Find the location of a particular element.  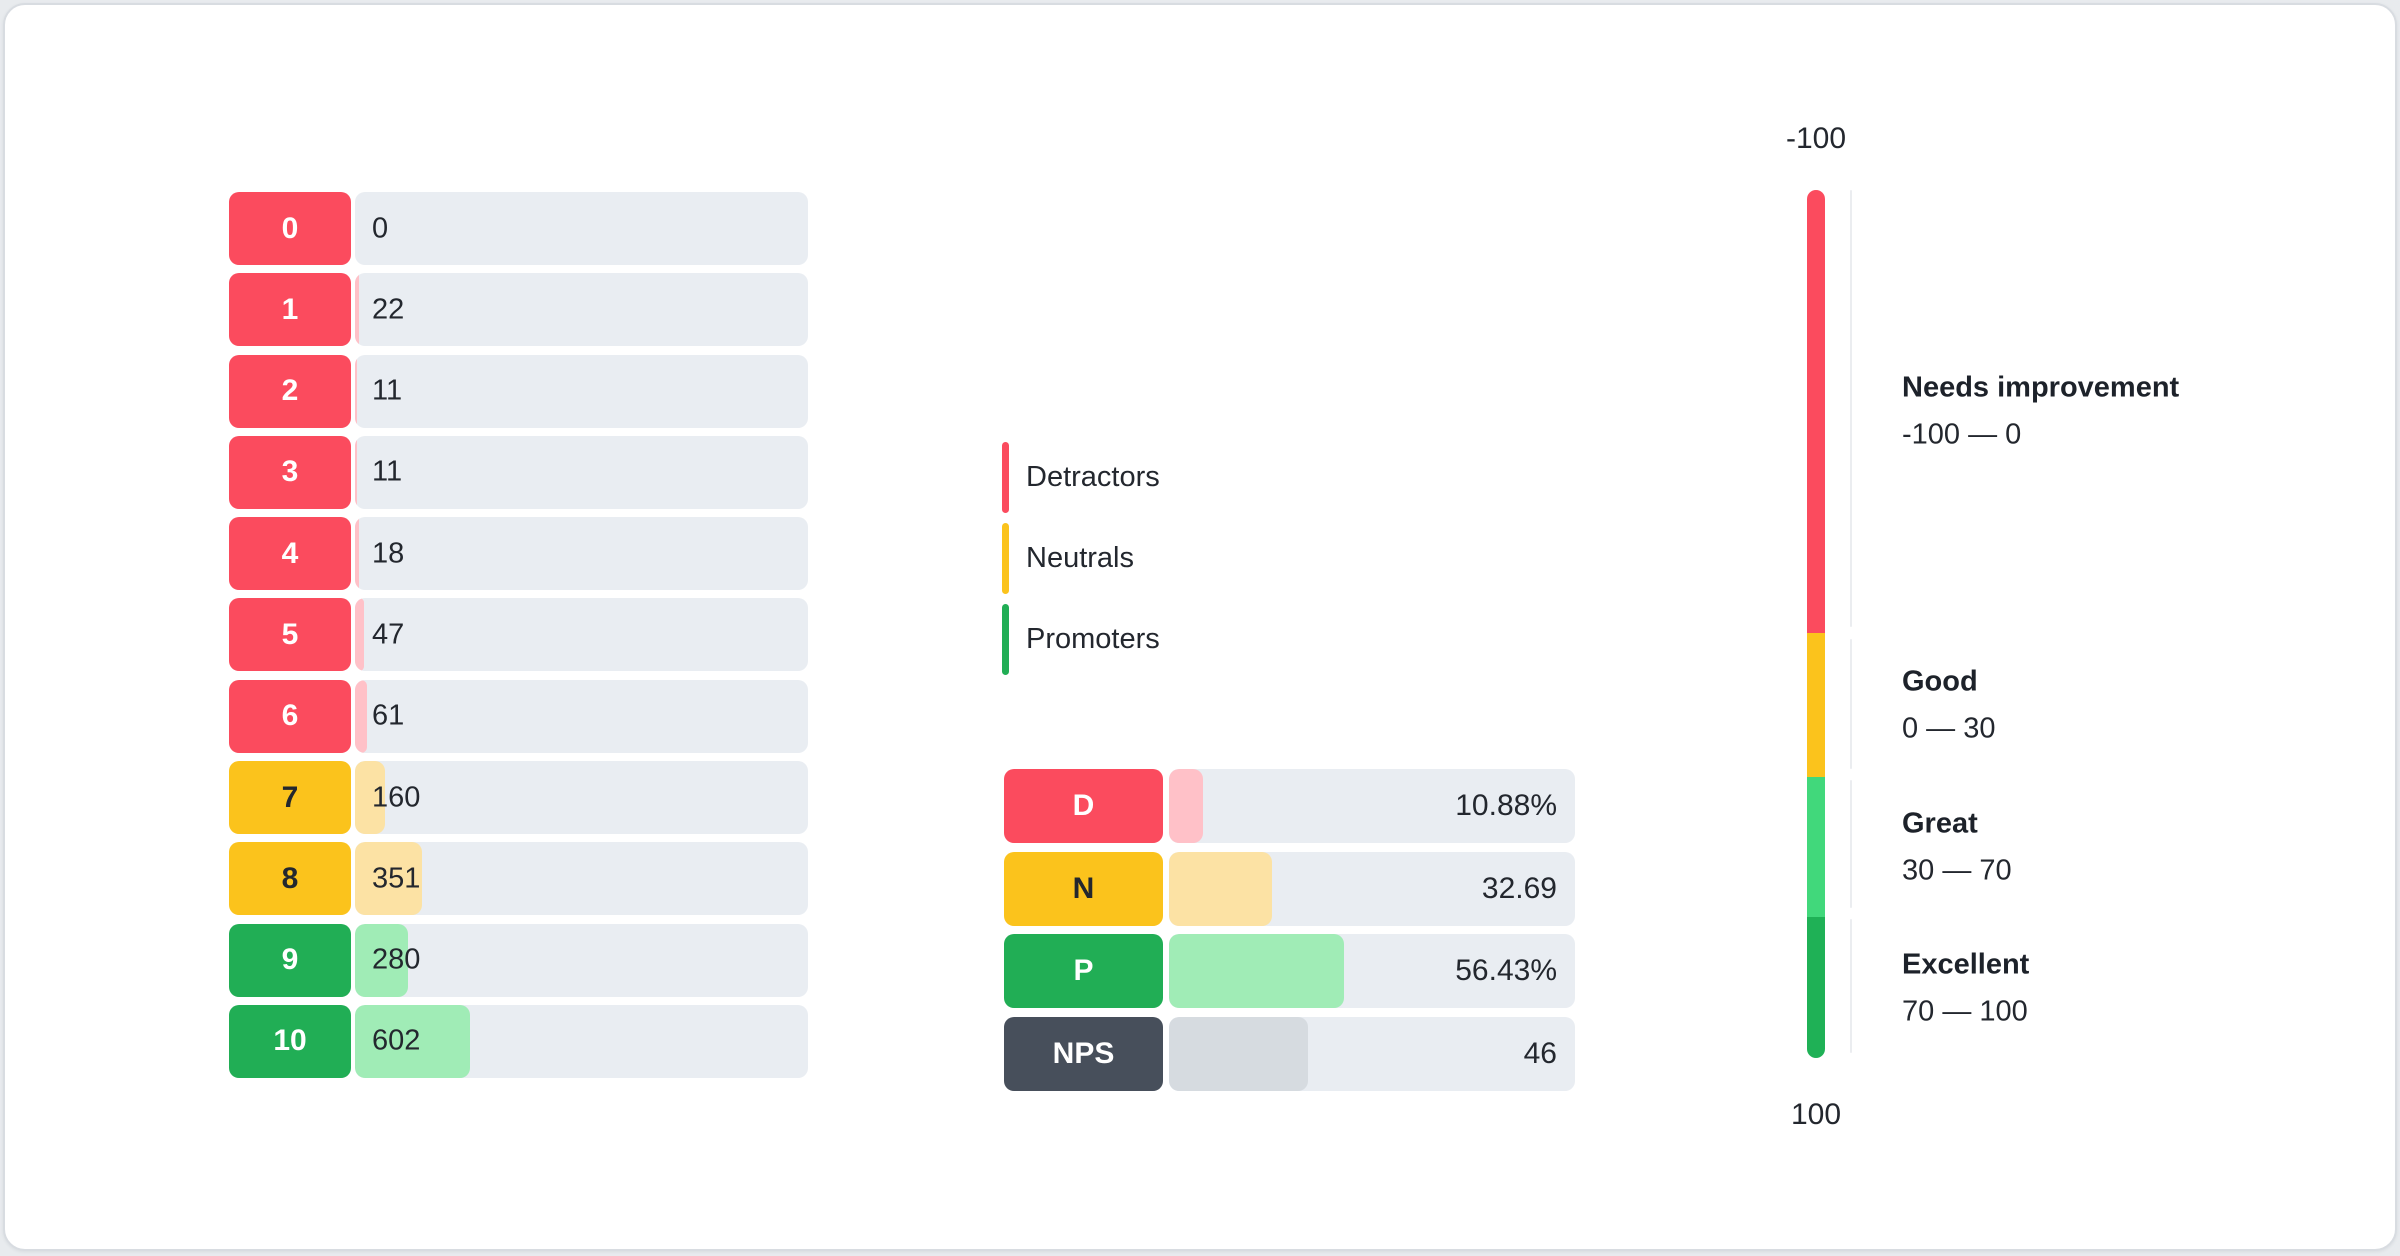

score-row-6: 6 61 is located at coordinates (518, 716).